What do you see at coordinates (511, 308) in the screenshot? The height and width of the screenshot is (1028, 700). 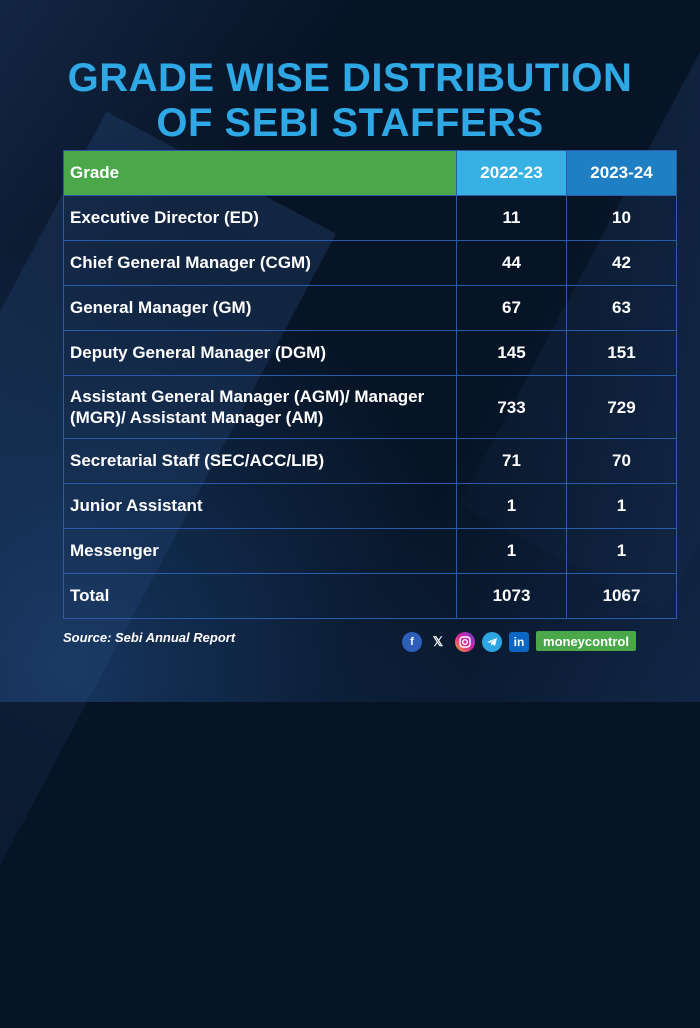 I see `value-2022-23: 67` at bounding box center [511, 308].